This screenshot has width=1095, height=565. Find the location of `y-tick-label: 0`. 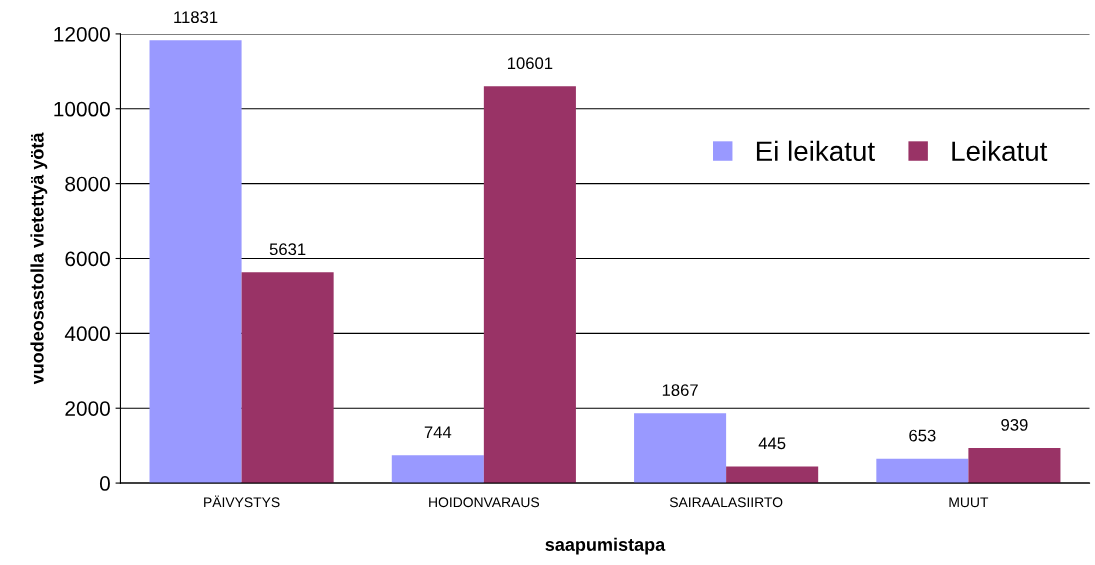

y-tick-label: 0 is located at coordinates (104, 483).